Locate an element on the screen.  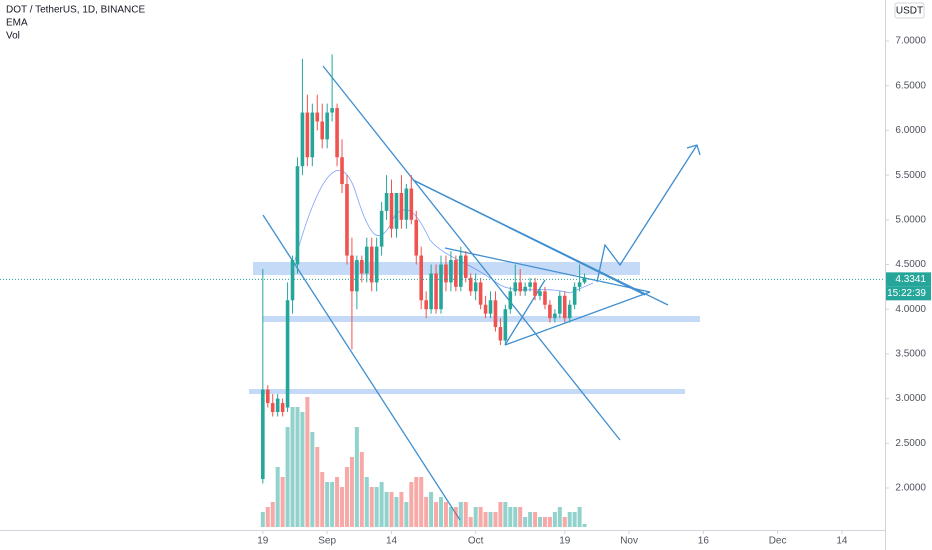
x-tick-label: 19 is located at coordinates (263, 541).